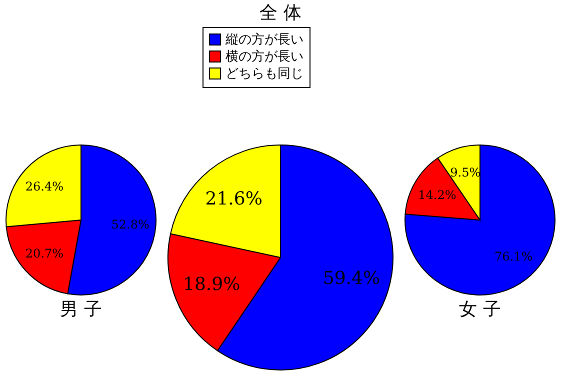 The height and width of the screenshot is (382, 567). I want to click on pie-slice, so click(480, 220).